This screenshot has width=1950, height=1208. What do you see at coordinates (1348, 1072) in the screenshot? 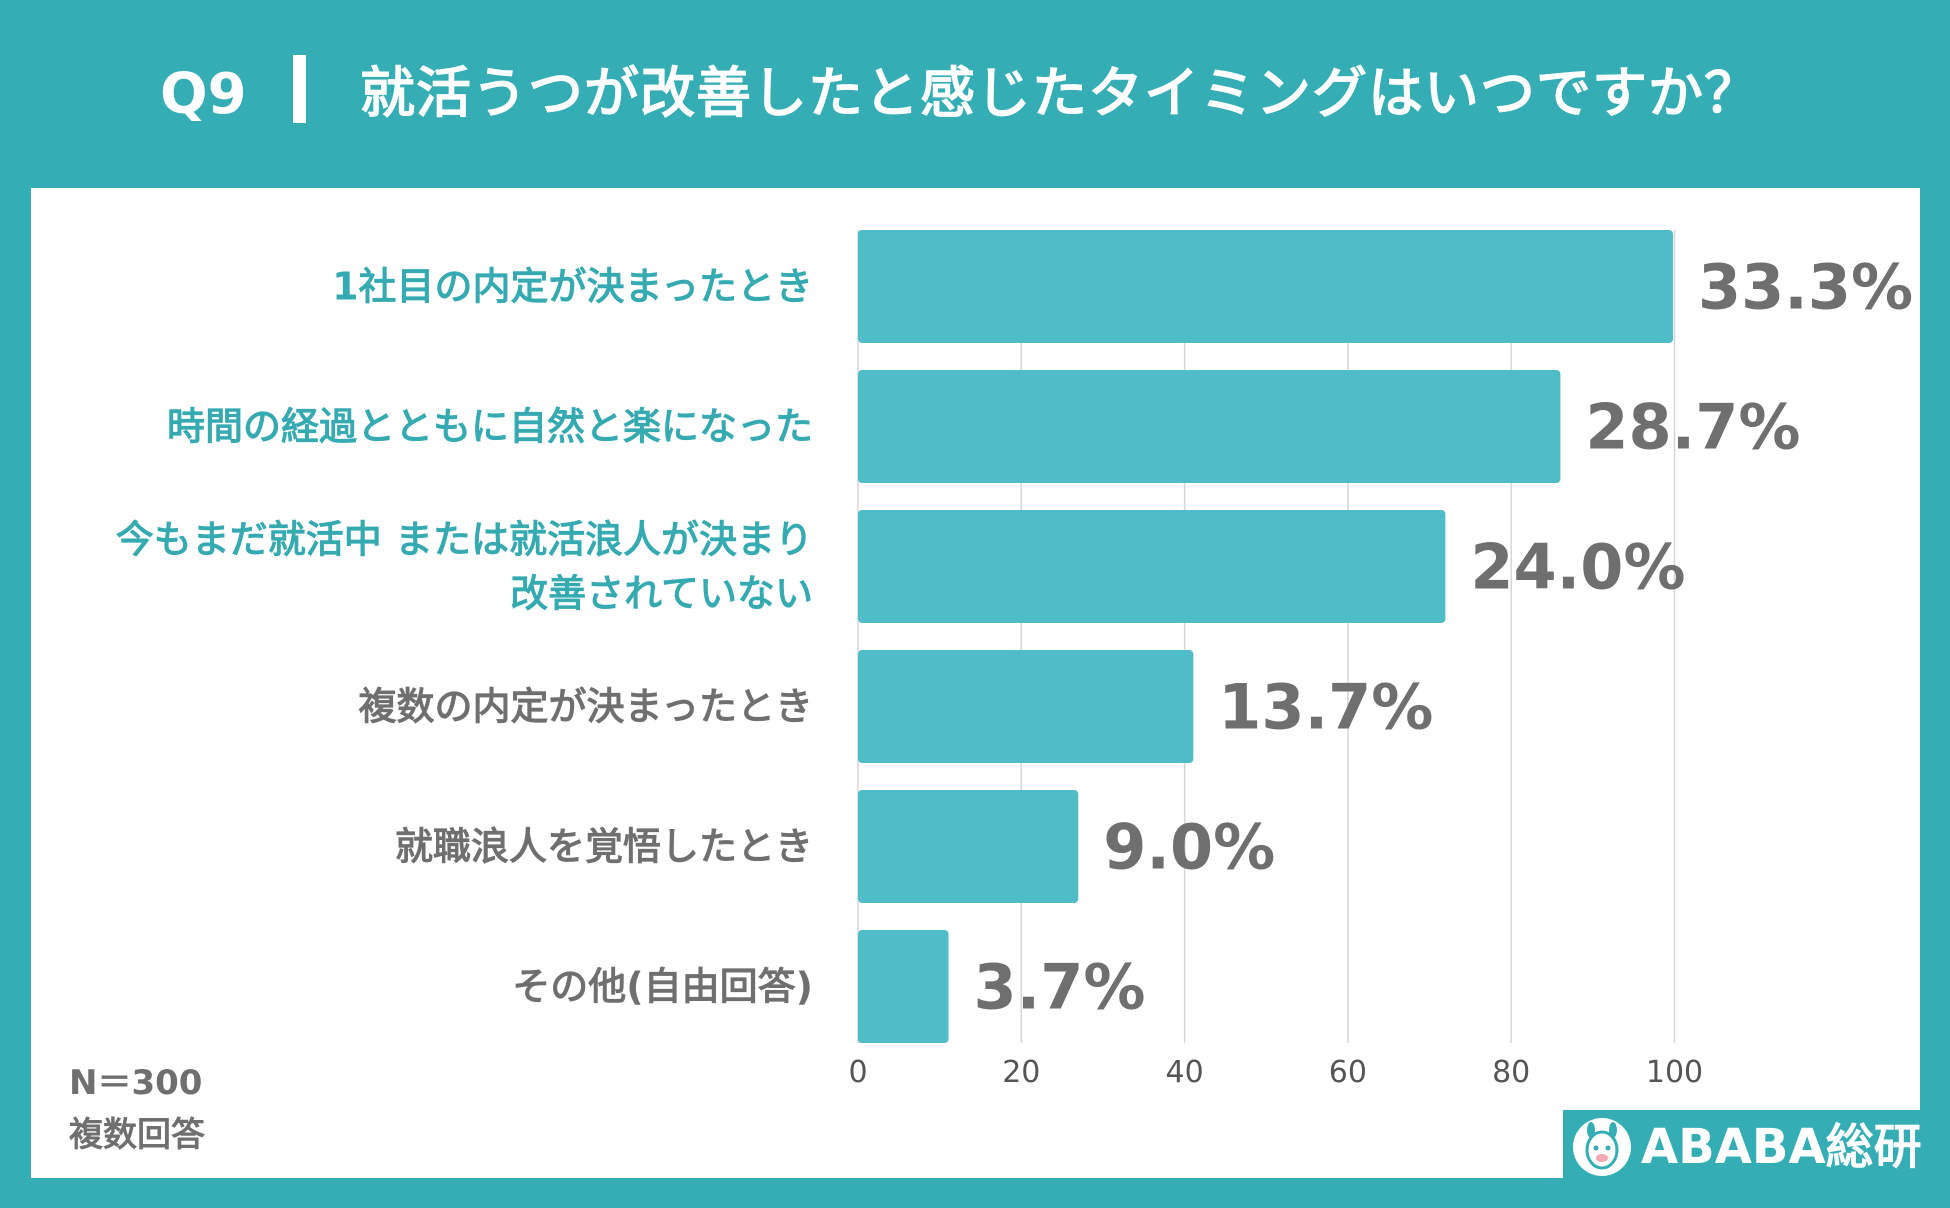
I see `x-tick-label: 60` at bounding box center [1348, 1072].